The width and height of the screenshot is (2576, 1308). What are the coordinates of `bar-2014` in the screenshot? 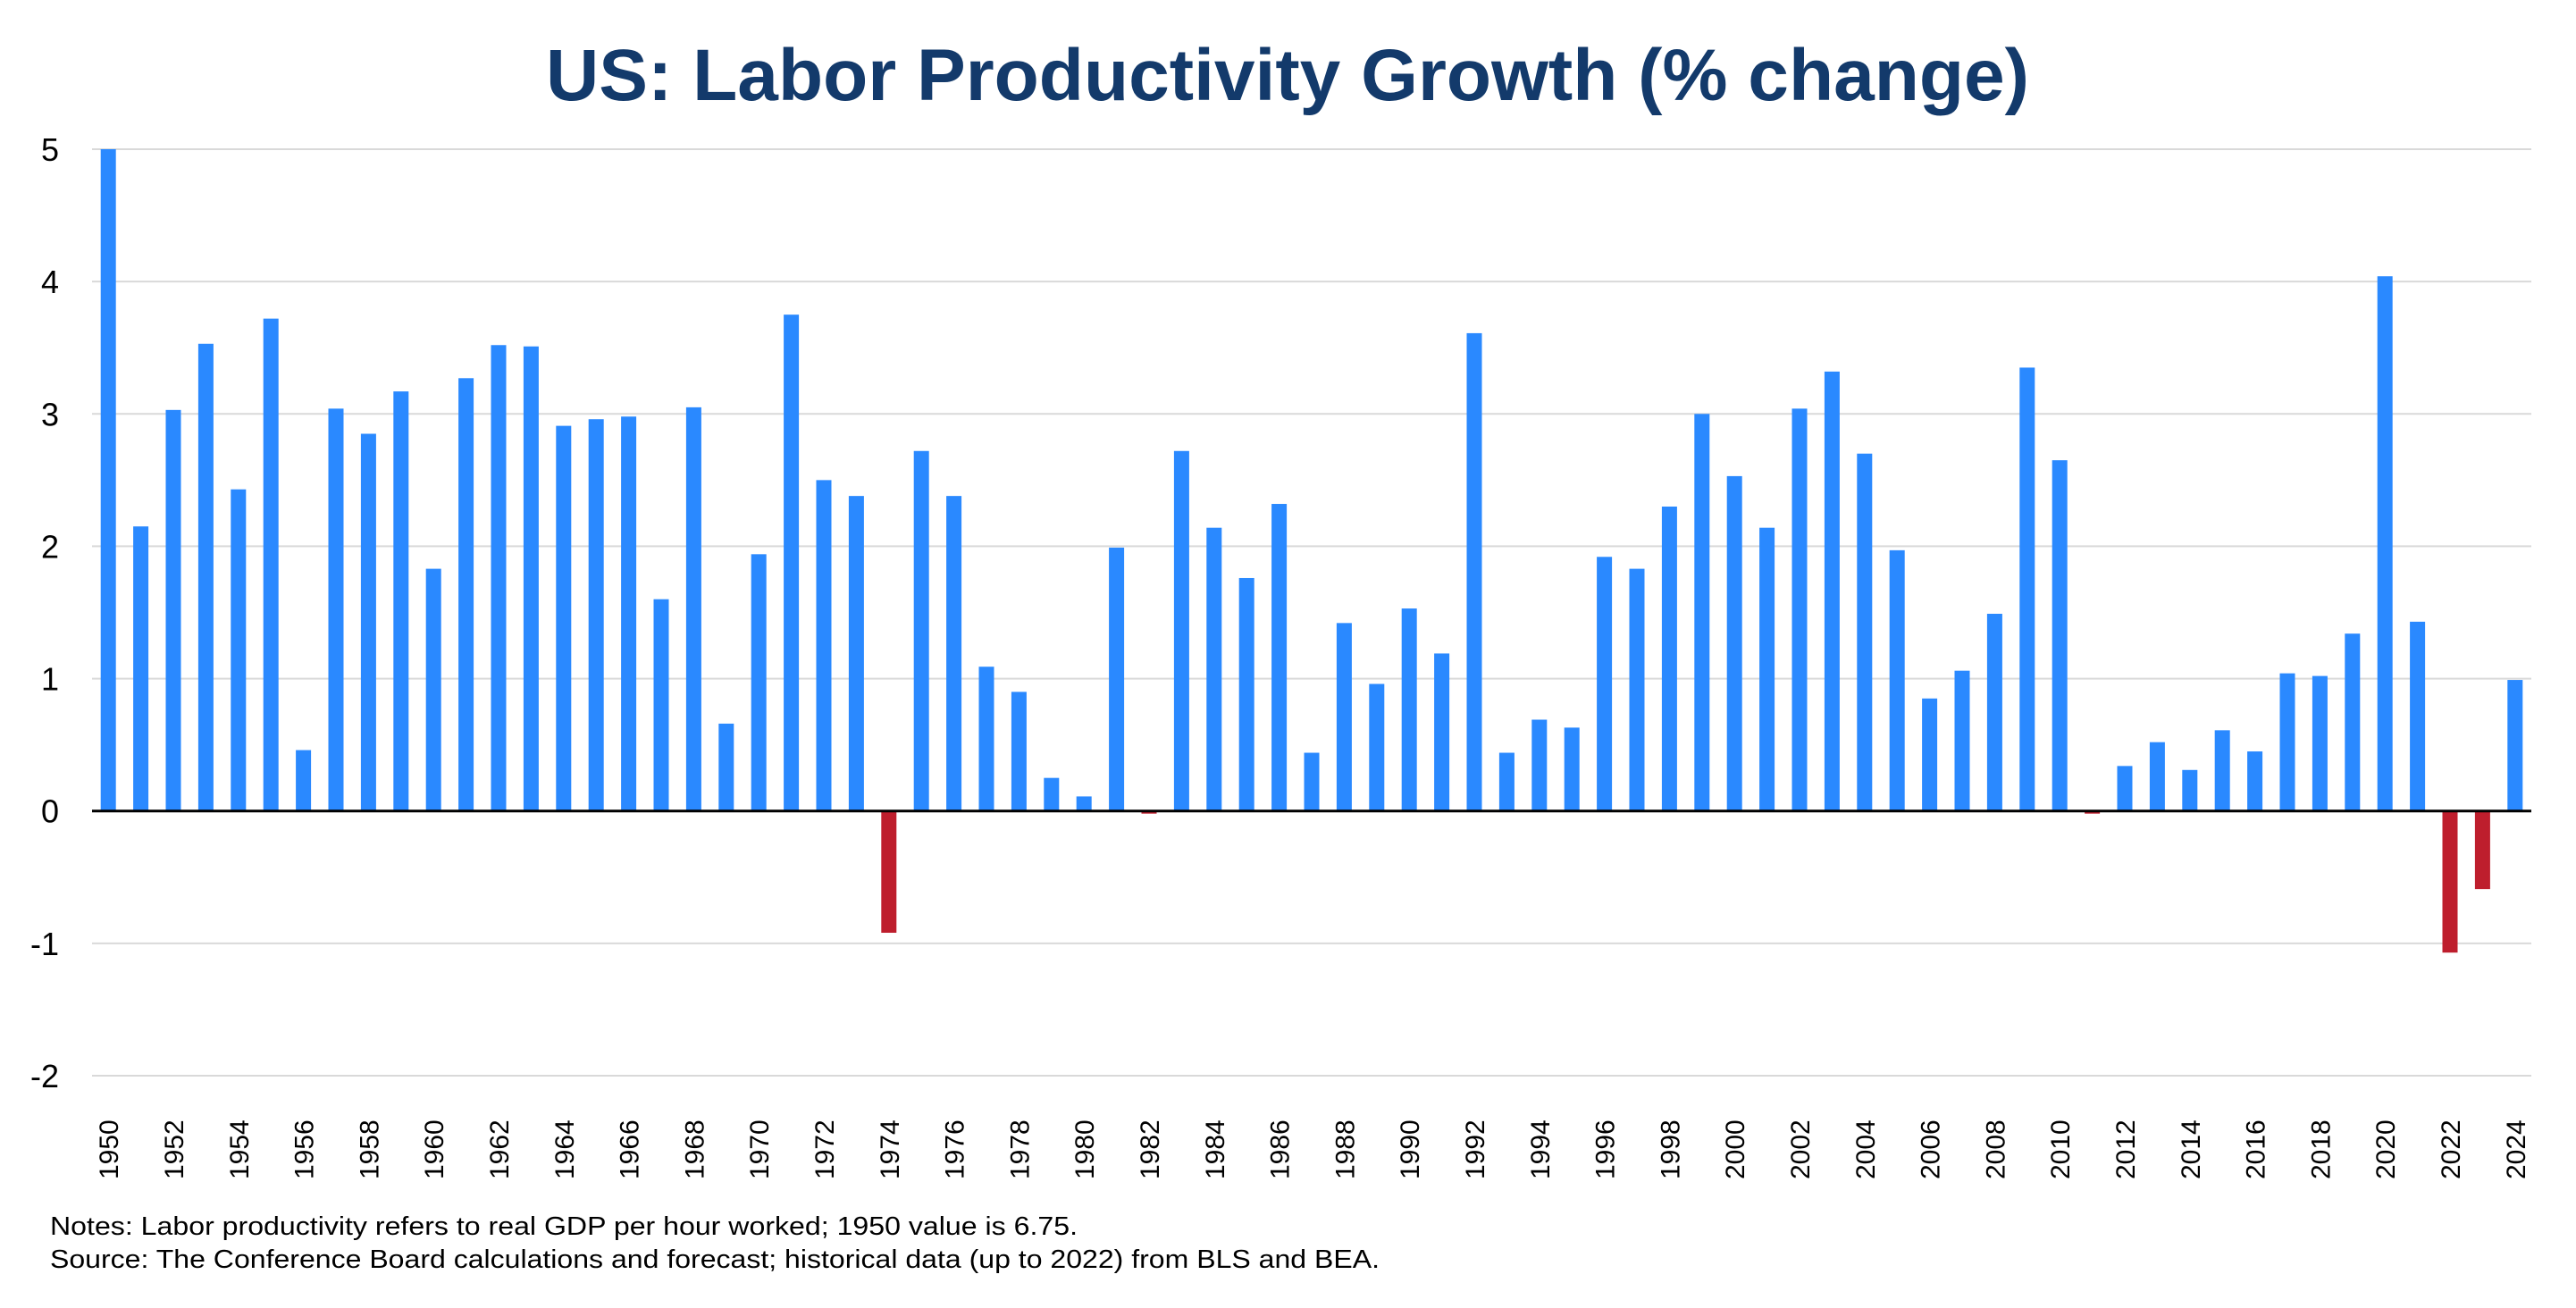 It's located at (2190, 790).